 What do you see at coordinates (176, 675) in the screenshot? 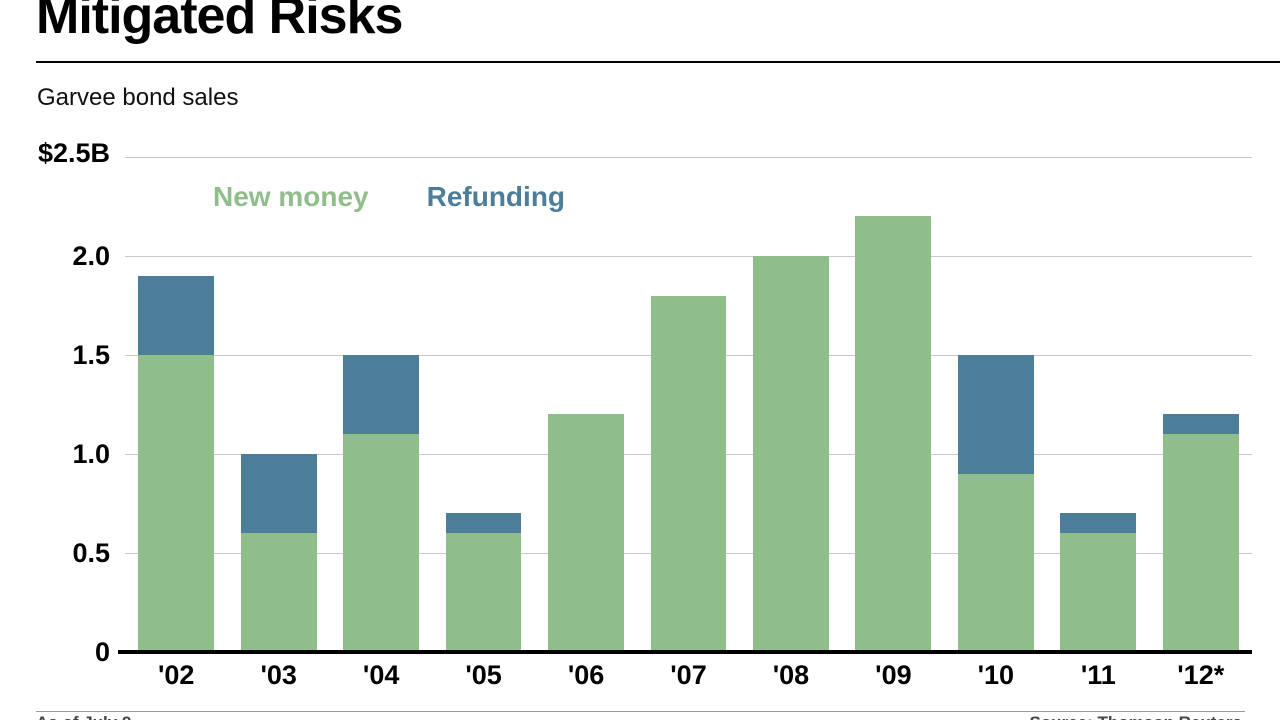
I see `x-tick-label: '02` at bounding box center [176, 675].